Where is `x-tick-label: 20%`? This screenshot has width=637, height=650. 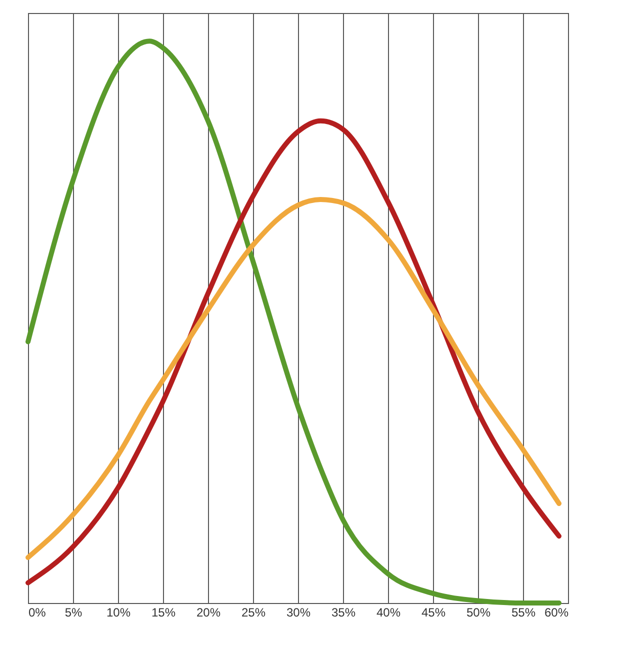
x-tick-label: 20% is located at coordinates (208, 613).